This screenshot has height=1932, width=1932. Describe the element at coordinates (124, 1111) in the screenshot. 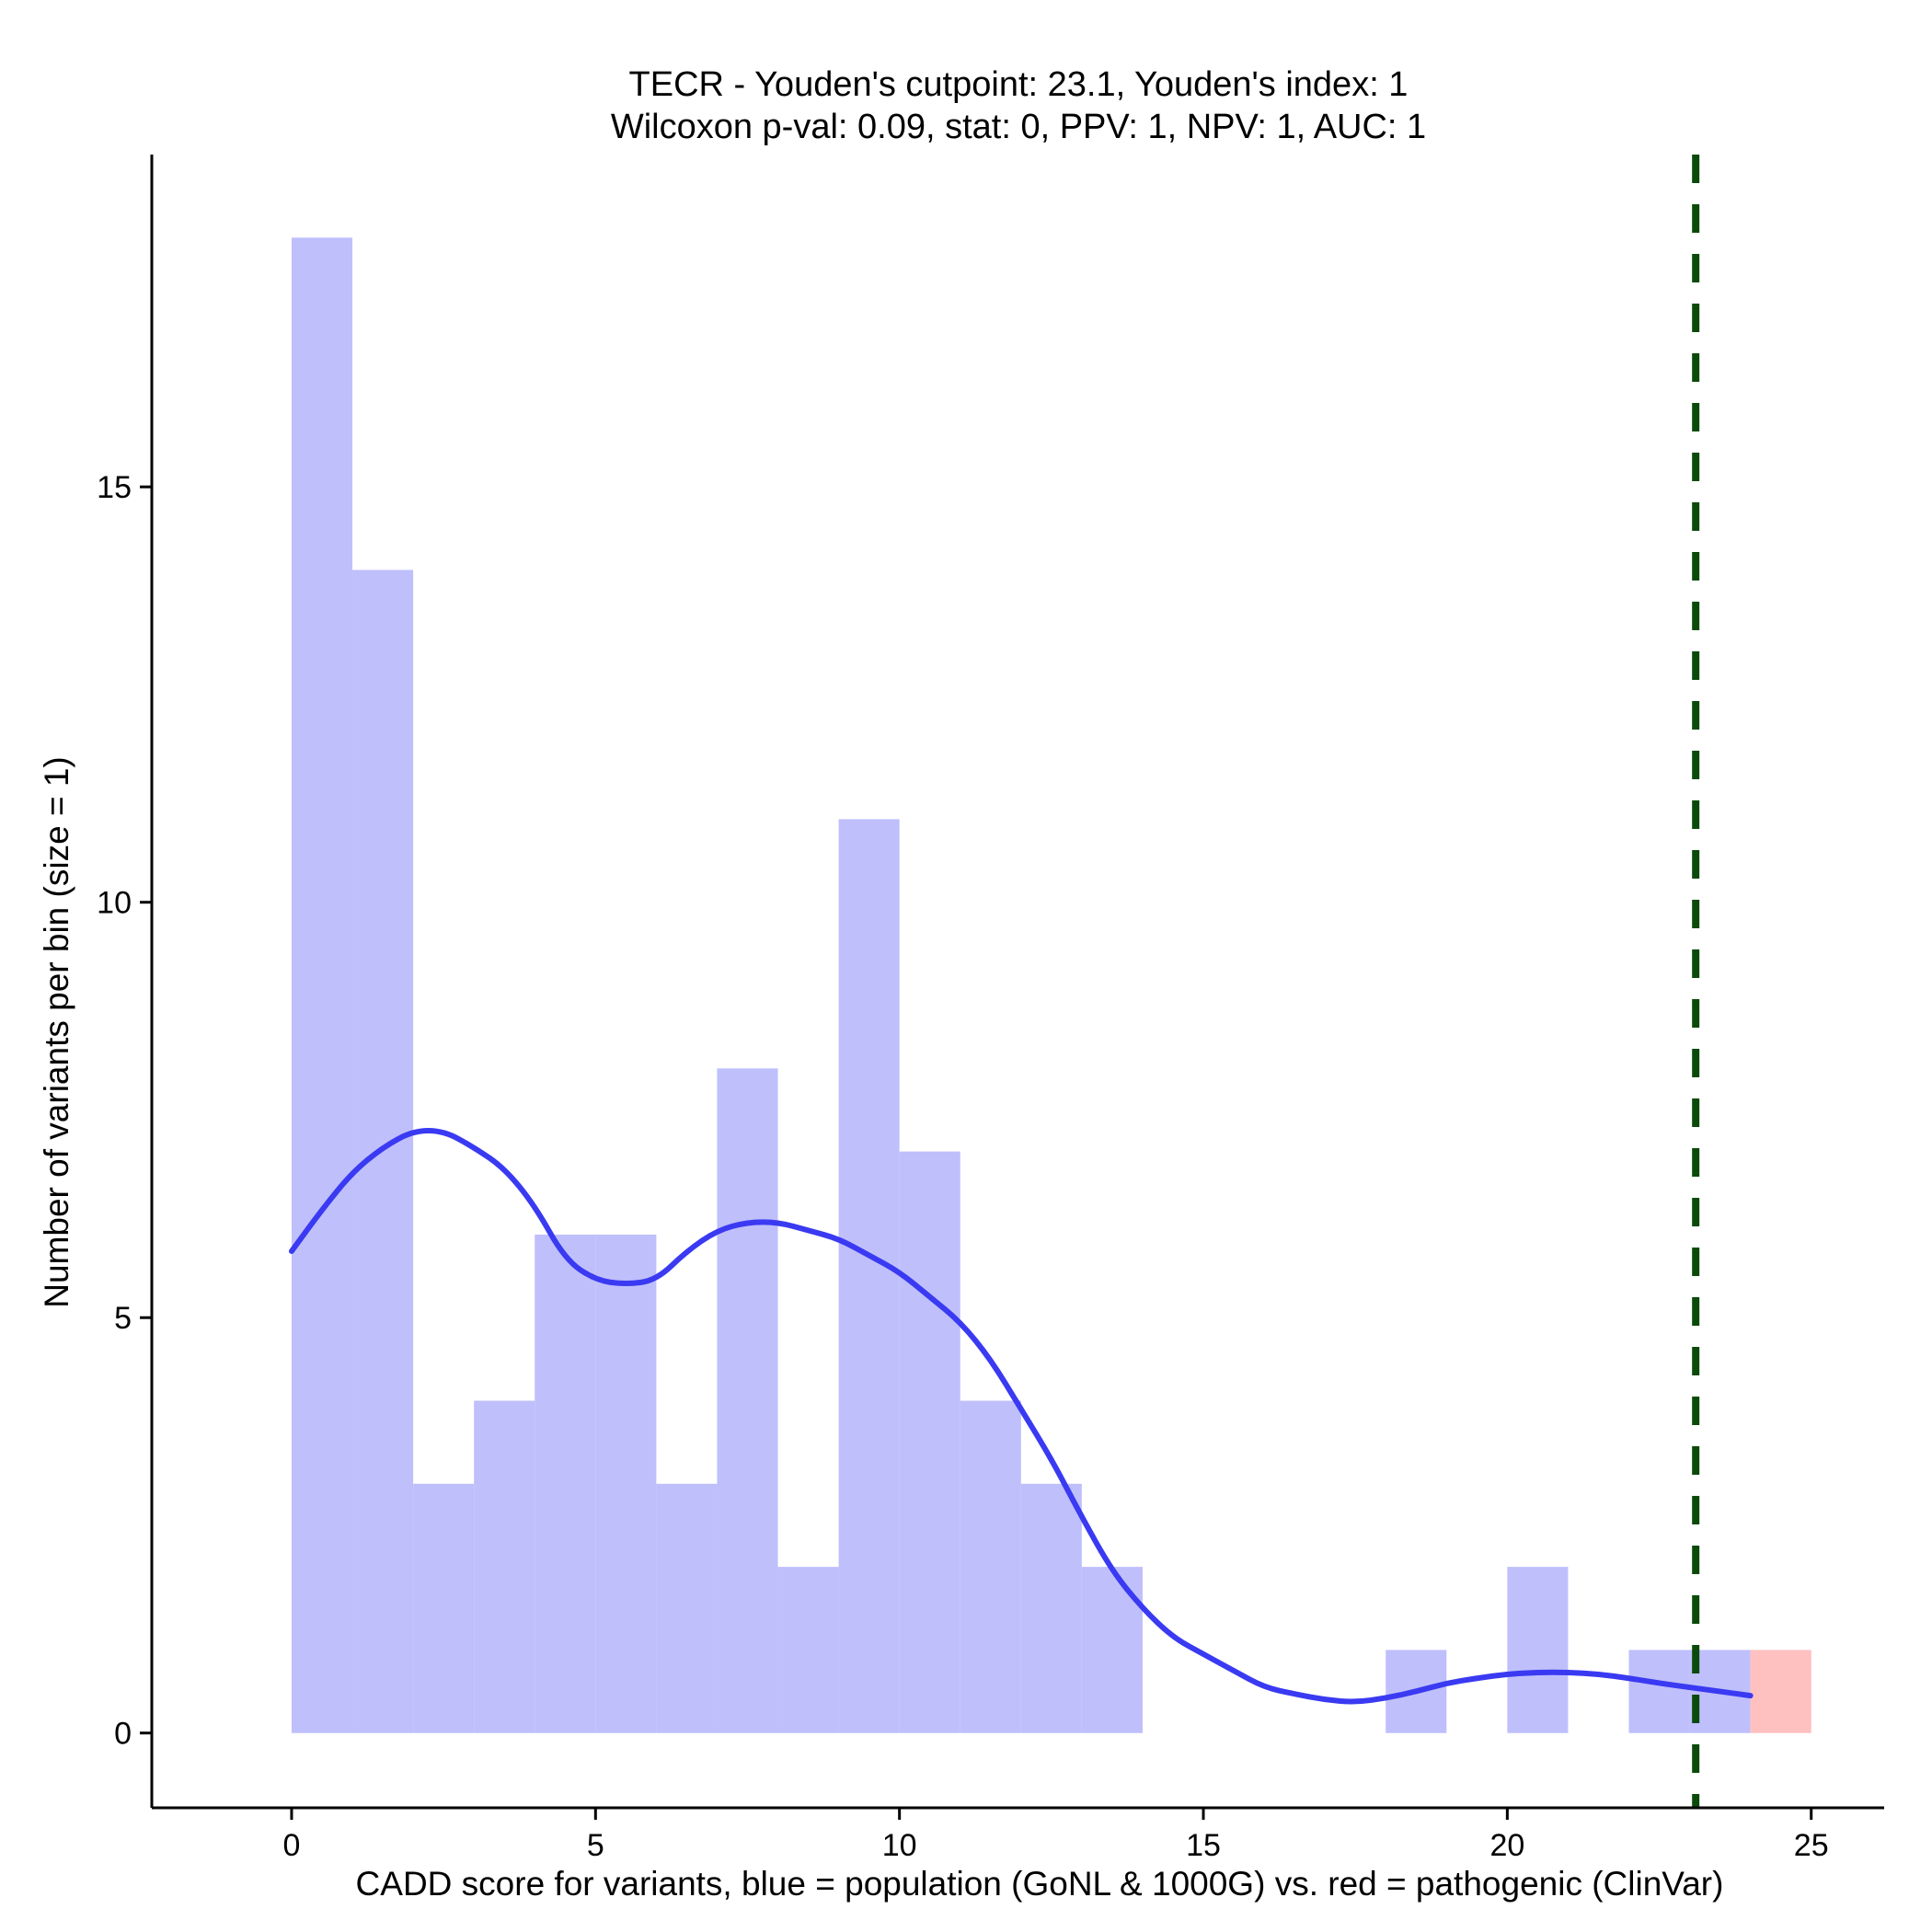

I see `y-axis-ticks: 0 5 10 15` at that location.